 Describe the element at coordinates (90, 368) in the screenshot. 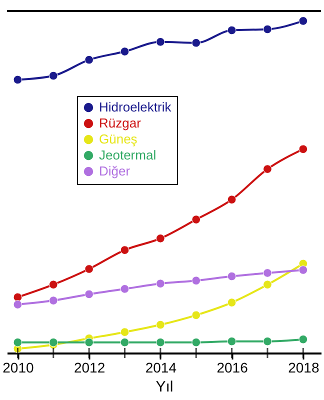

I see `x-tick-label: 2012` at that location.